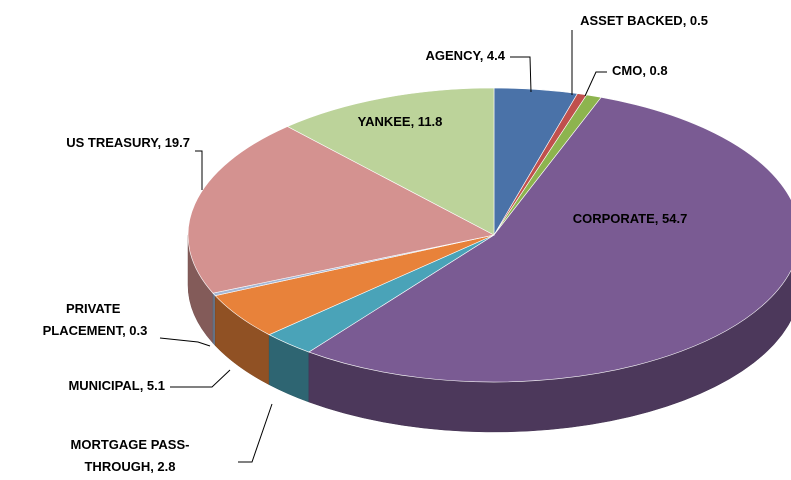 Image resolution: width=791 pixels, height=480 pixels. I want to click on data-label: US TREASURY, 19.7, so click(128, 142).